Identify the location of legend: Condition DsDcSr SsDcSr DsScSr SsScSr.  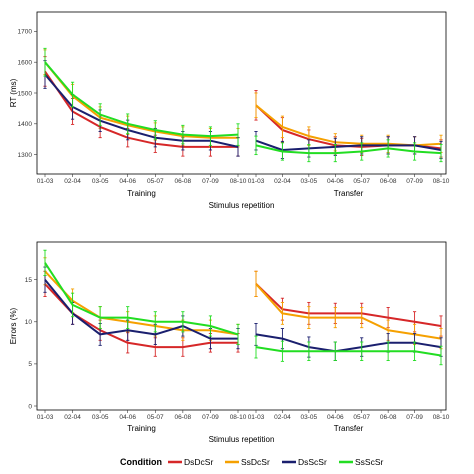
(252, 462).